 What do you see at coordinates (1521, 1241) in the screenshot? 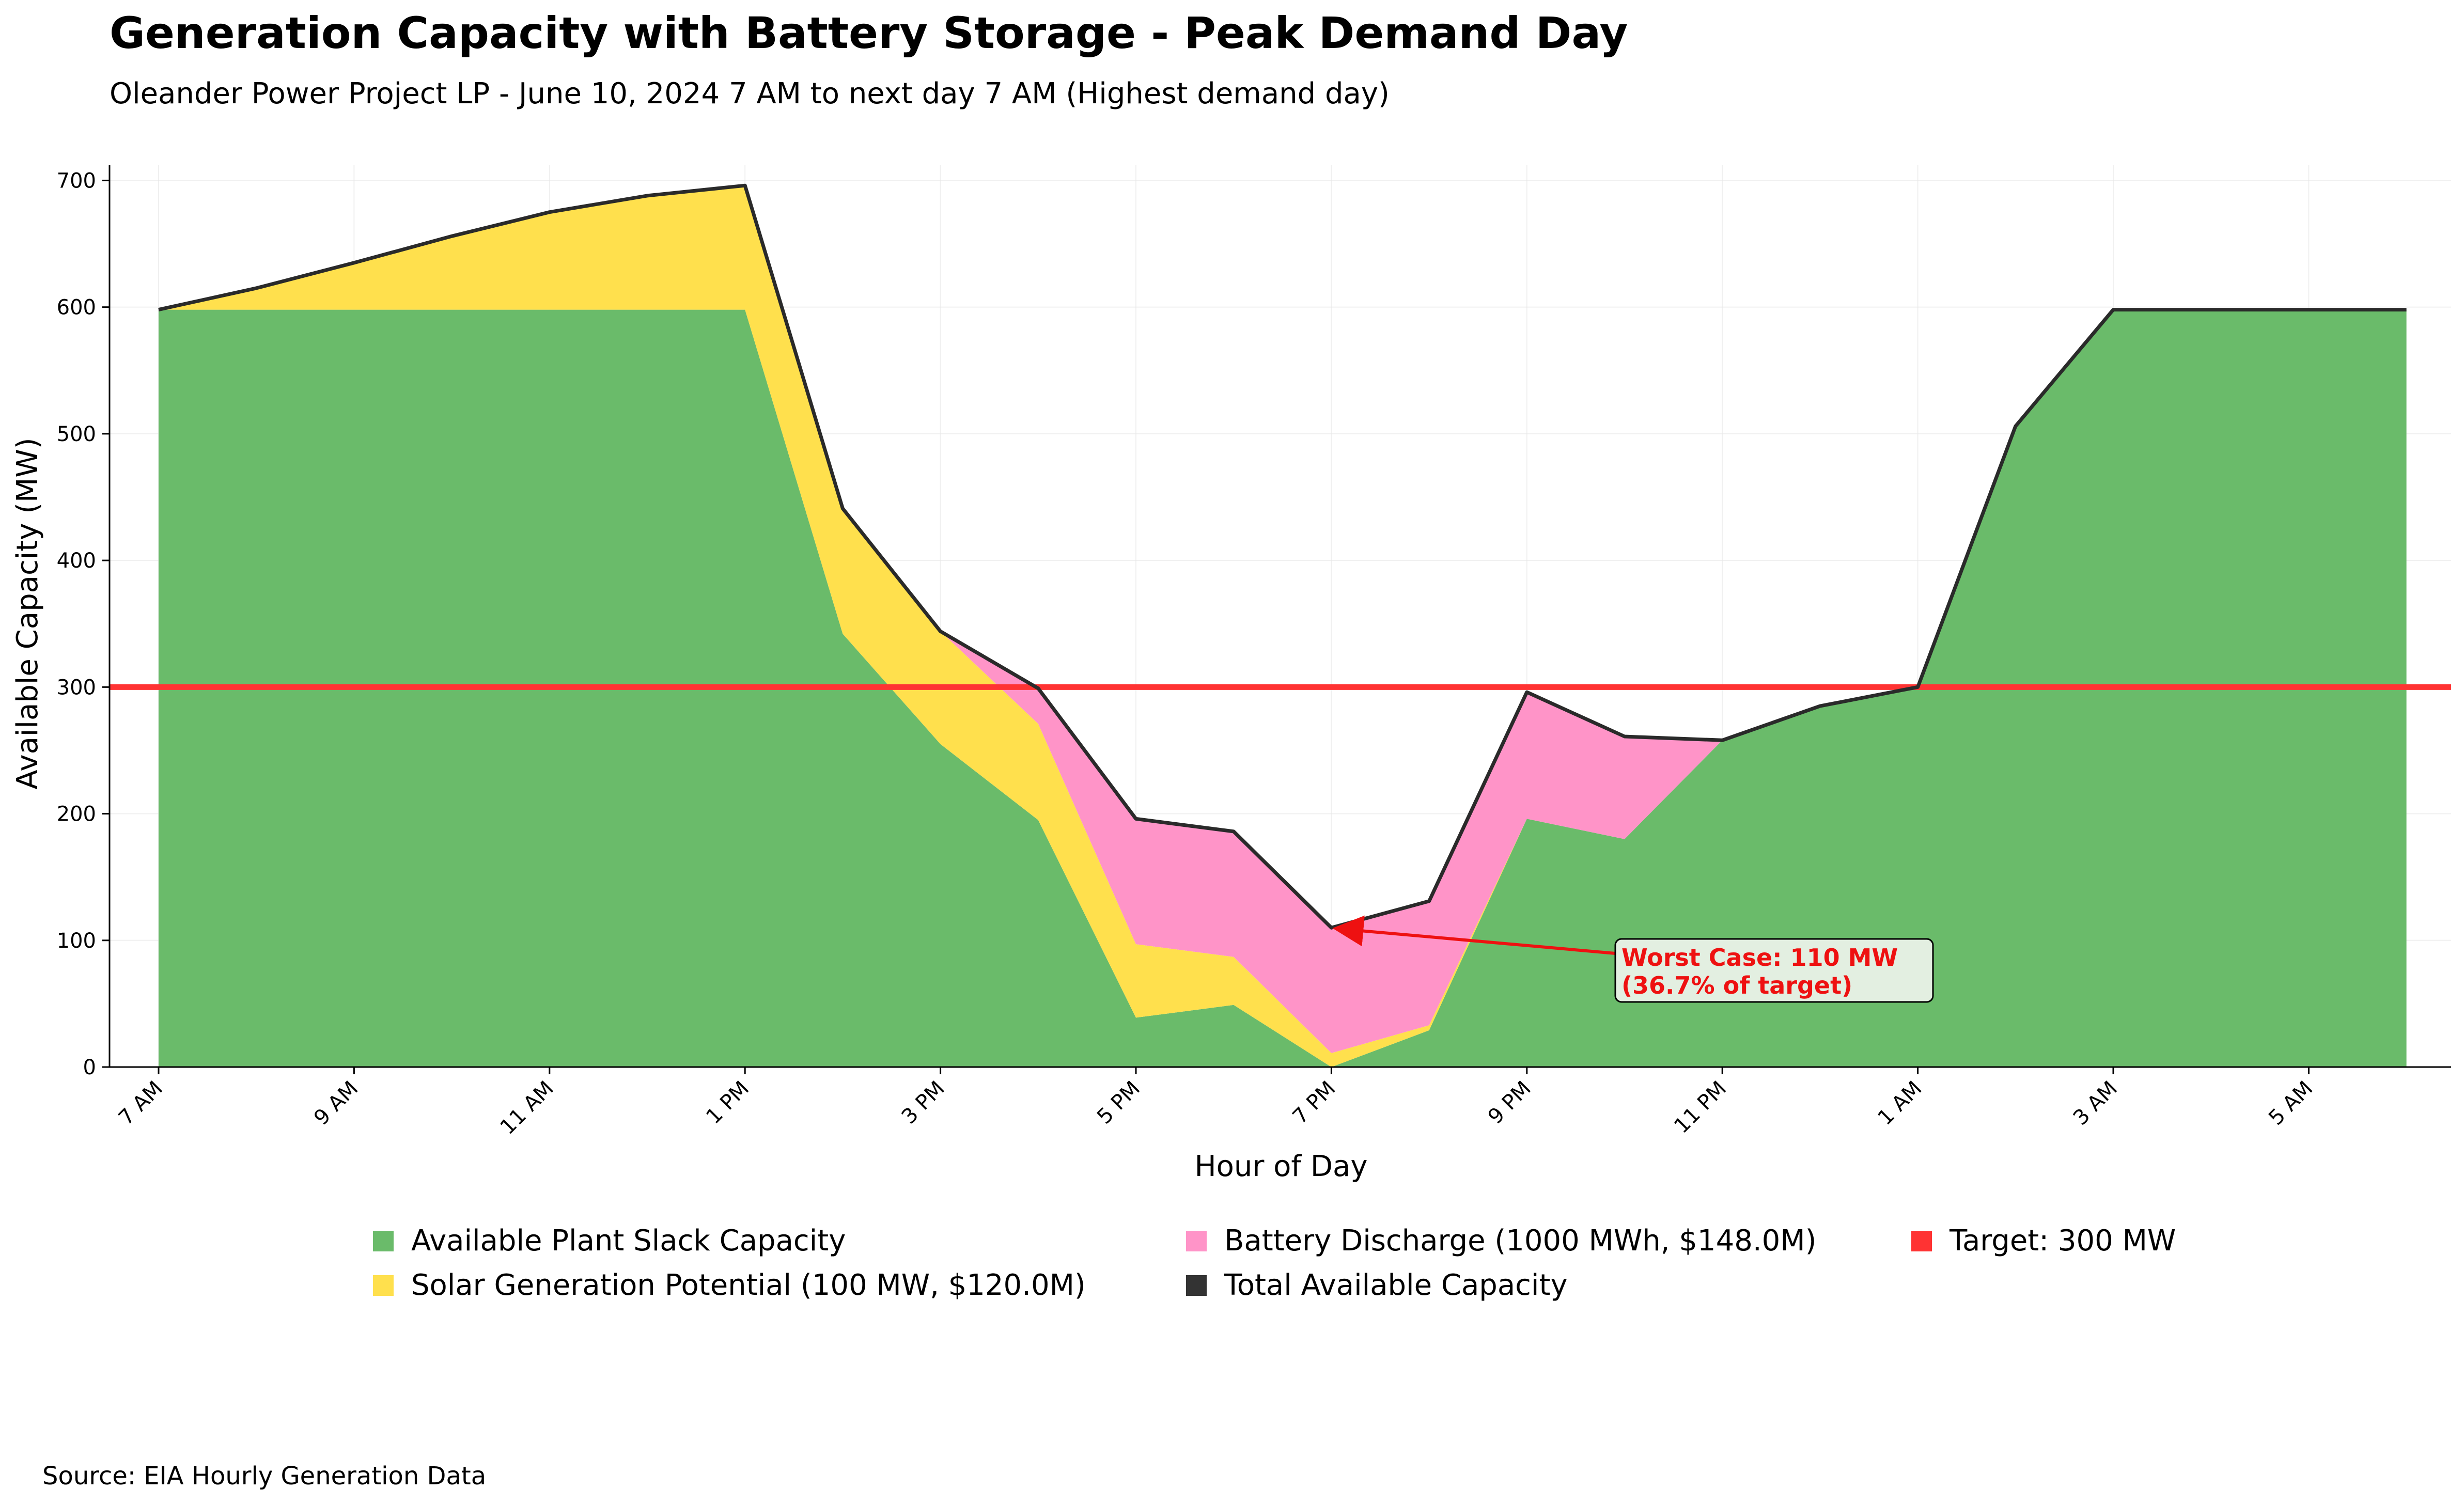
I see `legend-label-battery: Battery Discharge (1000 MWh, $148.0M)` at bounding box center [1521, 1241].